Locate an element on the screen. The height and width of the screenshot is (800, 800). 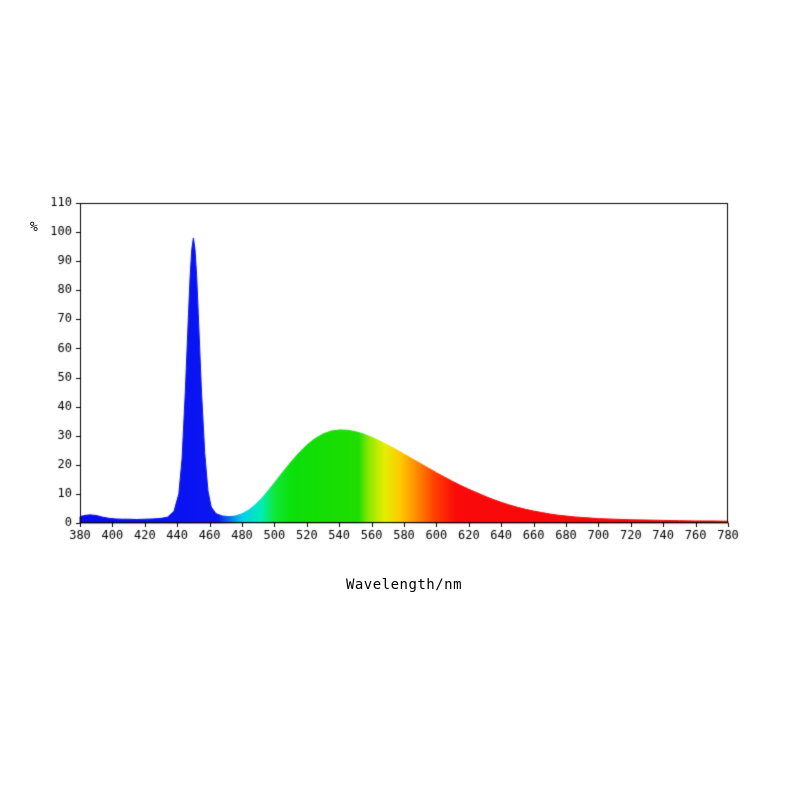
x-axis-title: Wavelength/nm is located at coordinates (404, 585).